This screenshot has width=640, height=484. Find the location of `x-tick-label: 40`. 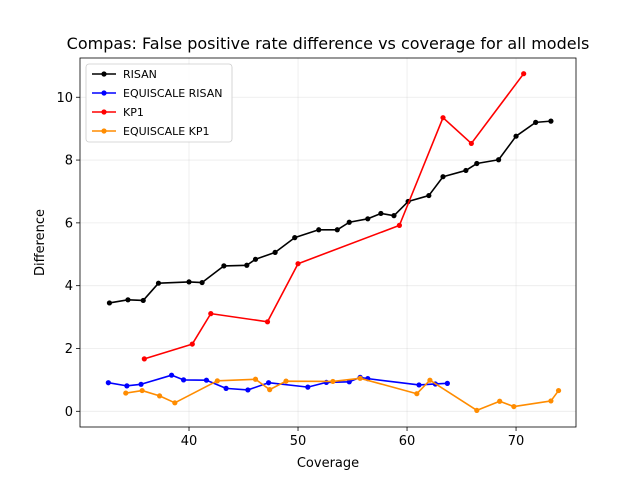

x-tick-label: 40 is located at coordinates (189, 441).